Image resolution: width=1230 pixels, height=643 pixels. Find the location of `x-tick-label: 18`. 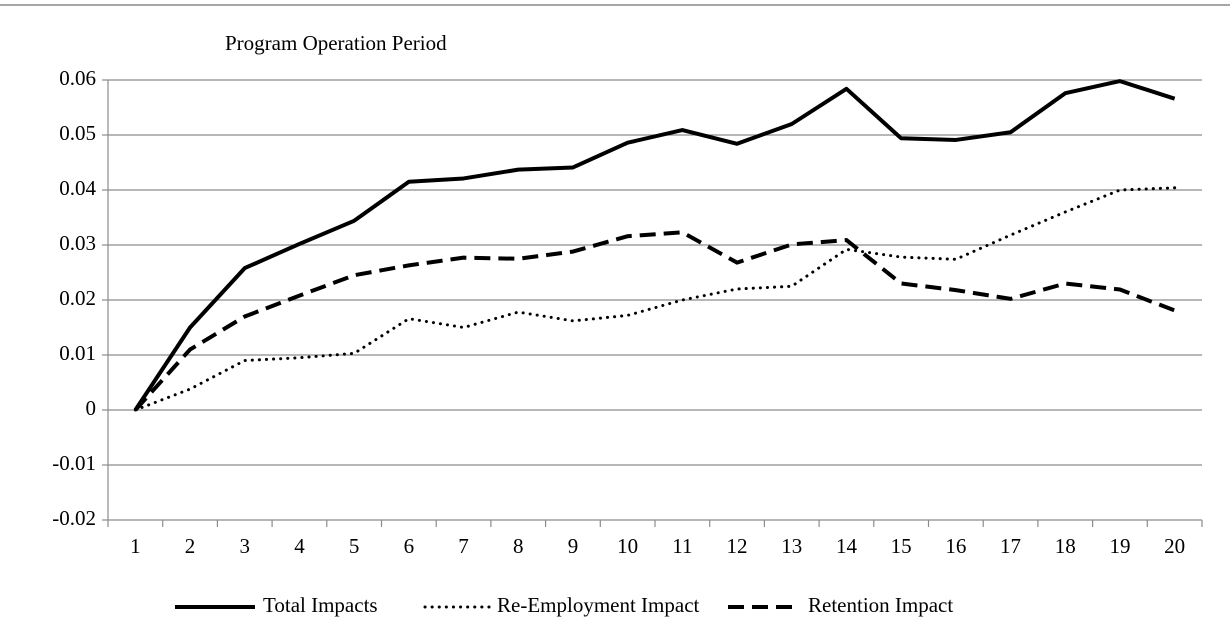

x-tick-label: 18 is located at coordinates (1065, 546).